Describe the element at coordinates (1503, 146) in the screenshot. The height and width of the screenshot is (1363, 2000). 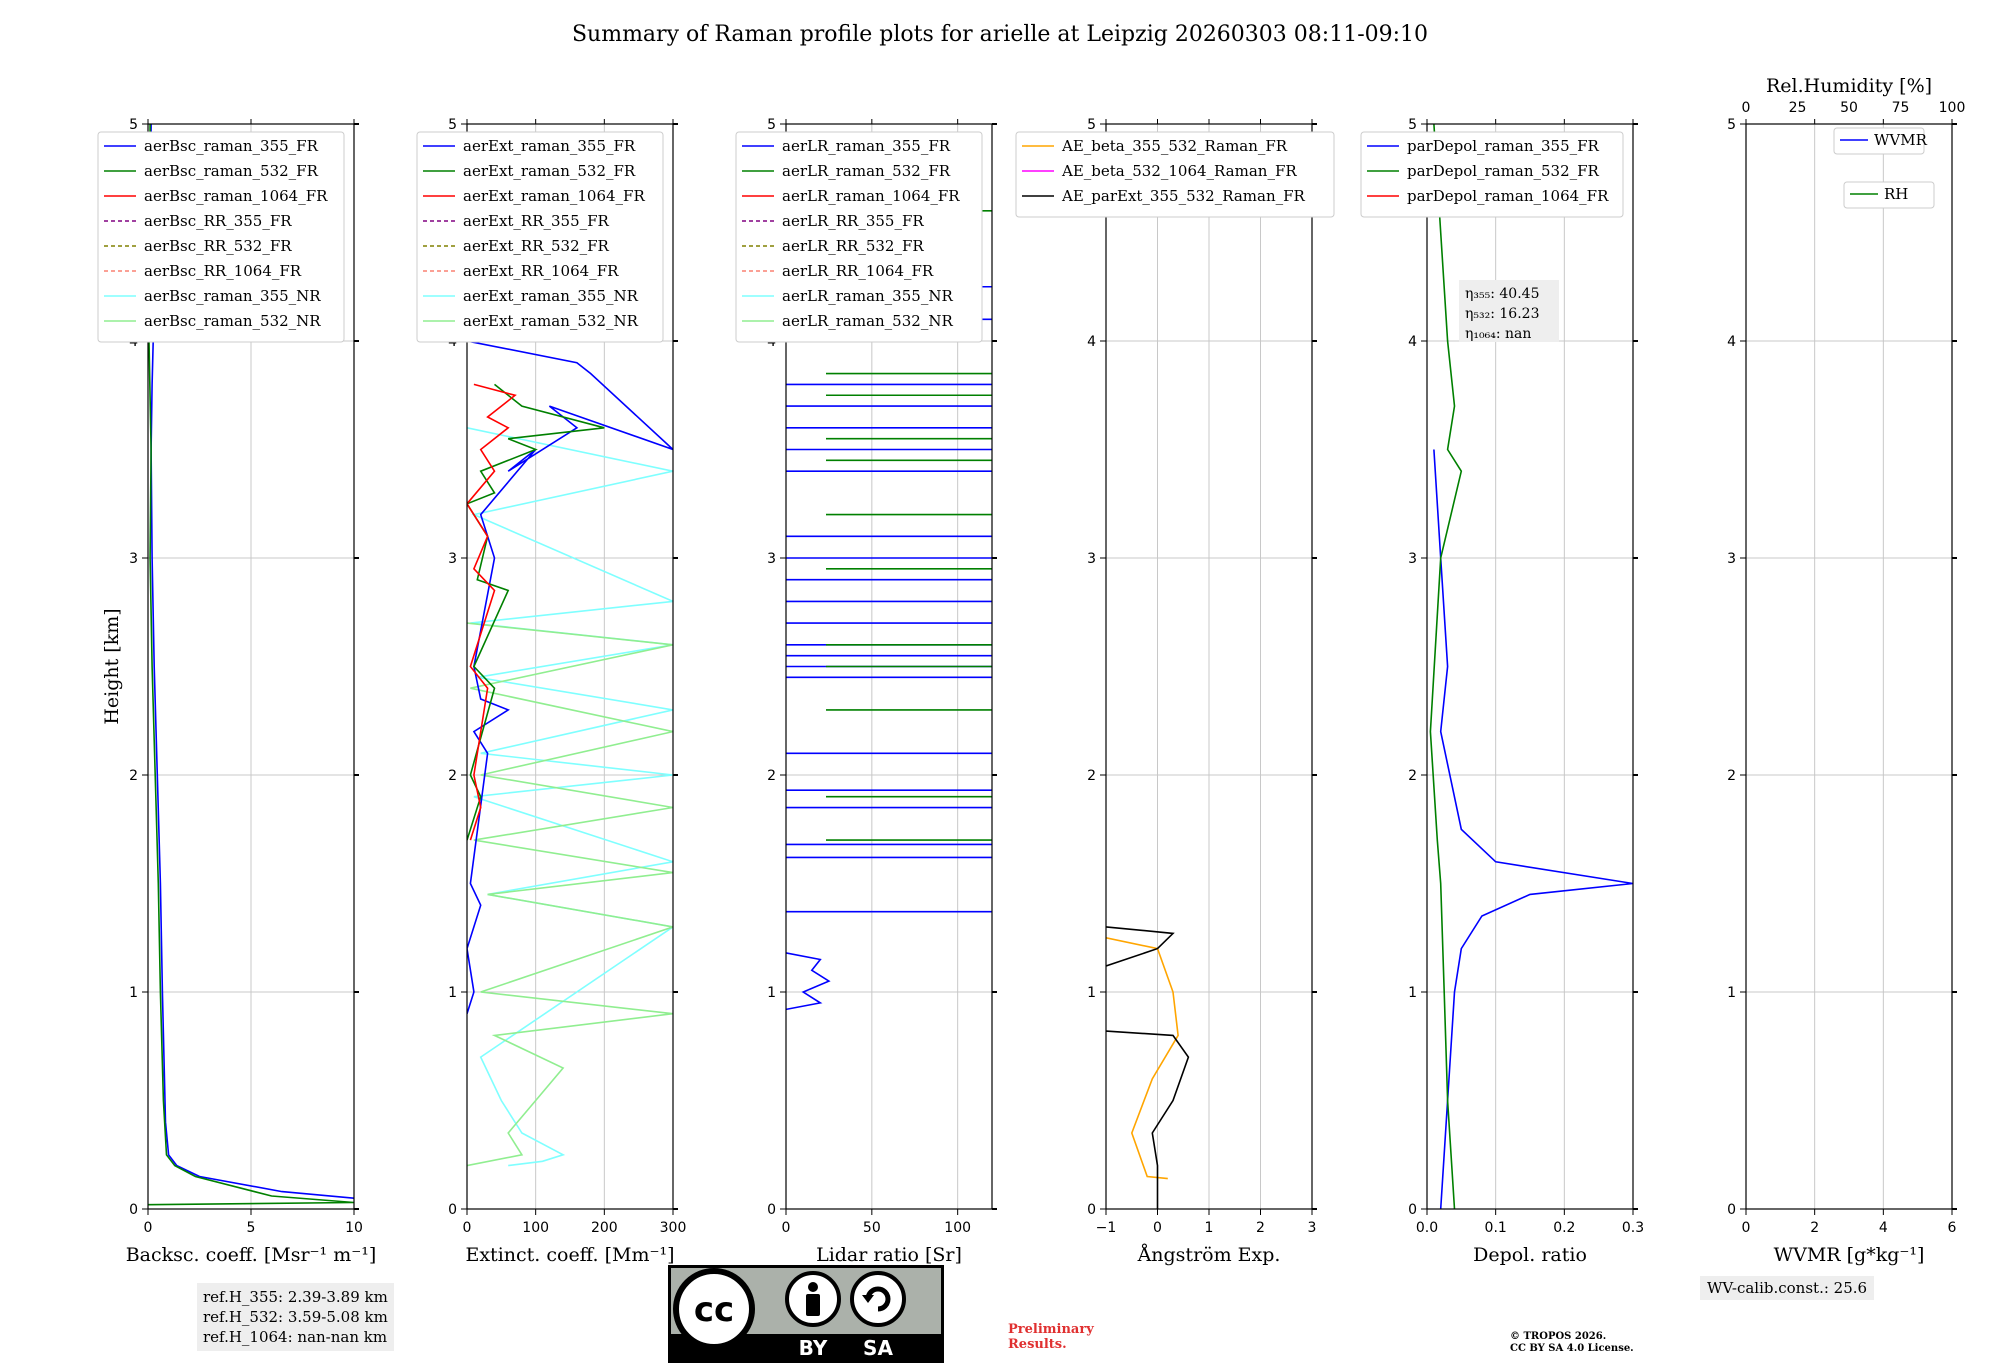
I see `legend-label: parDepol_raman_355_FR` at that location.